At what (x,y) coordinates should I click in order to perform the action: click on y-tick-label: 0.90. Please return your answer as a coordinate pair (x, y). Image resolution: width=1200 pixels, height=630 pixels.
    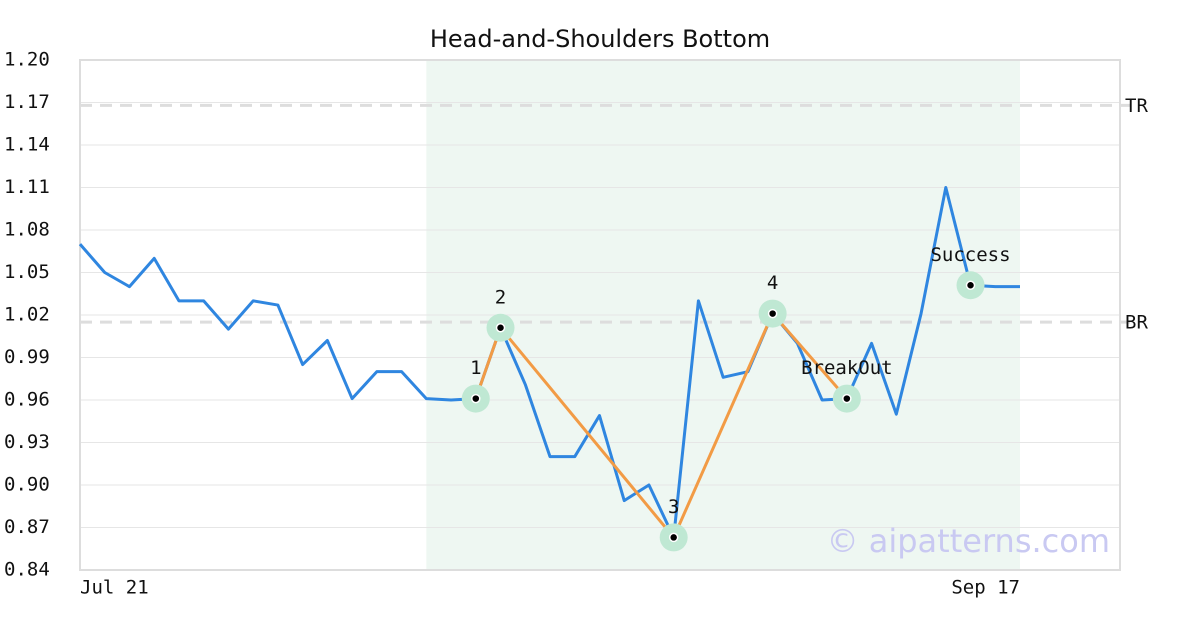
    Looking at the image, I should click on (27, 485).